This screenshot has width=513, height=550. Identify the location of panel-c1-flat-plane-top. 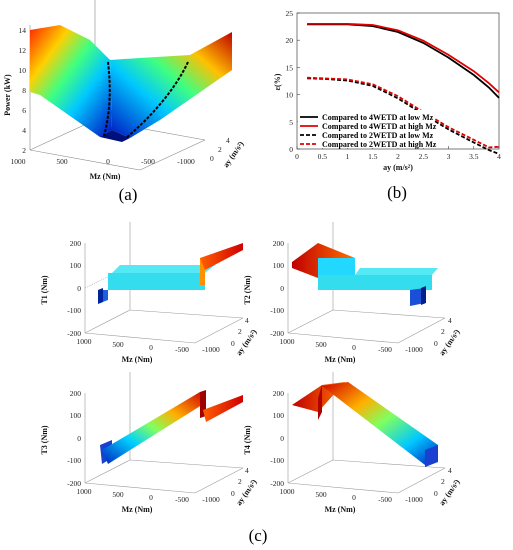
(163, 269).